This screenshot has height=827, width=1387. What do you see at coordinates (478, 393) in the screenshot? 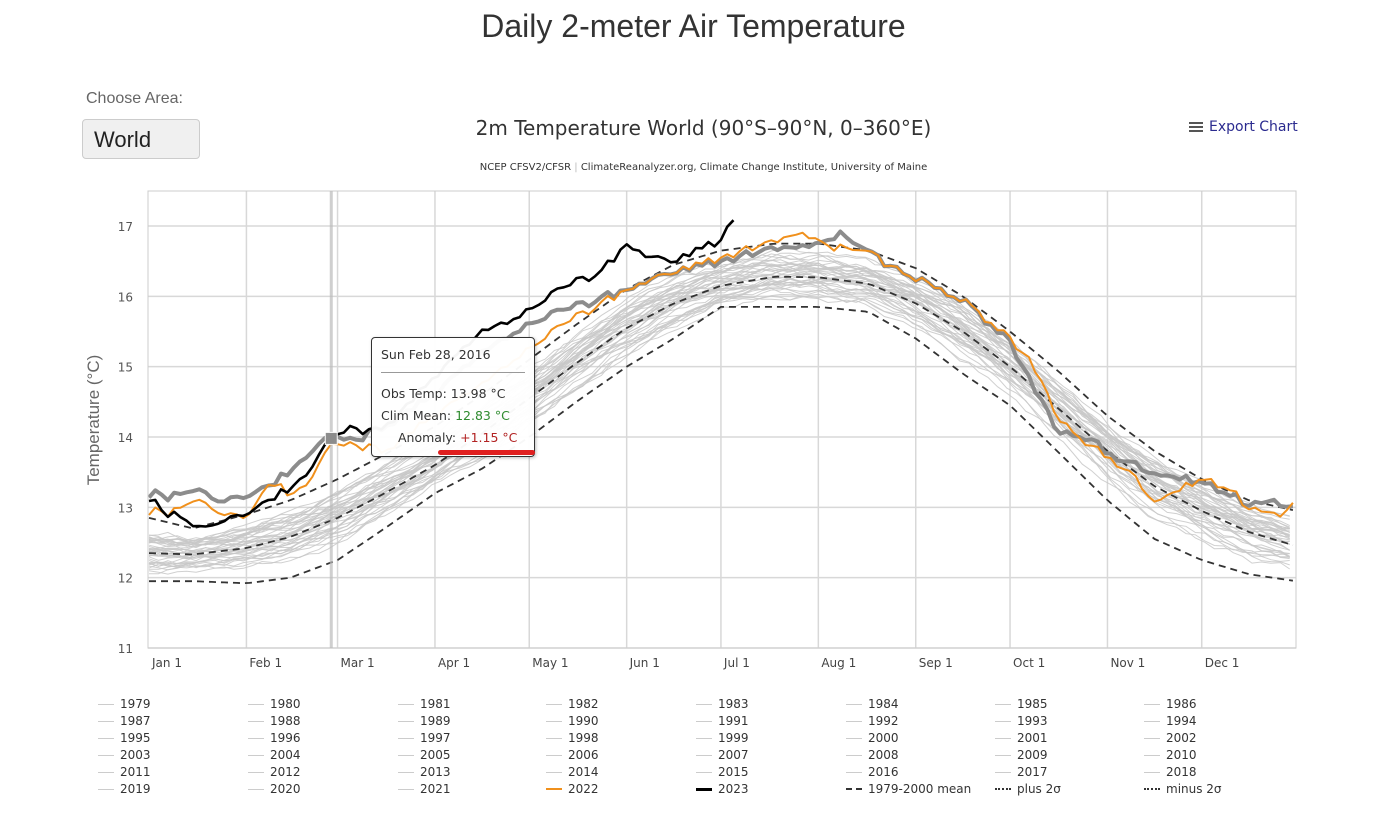
I see `obs-value: 13.98 °C` at bounding box center [478, 393].